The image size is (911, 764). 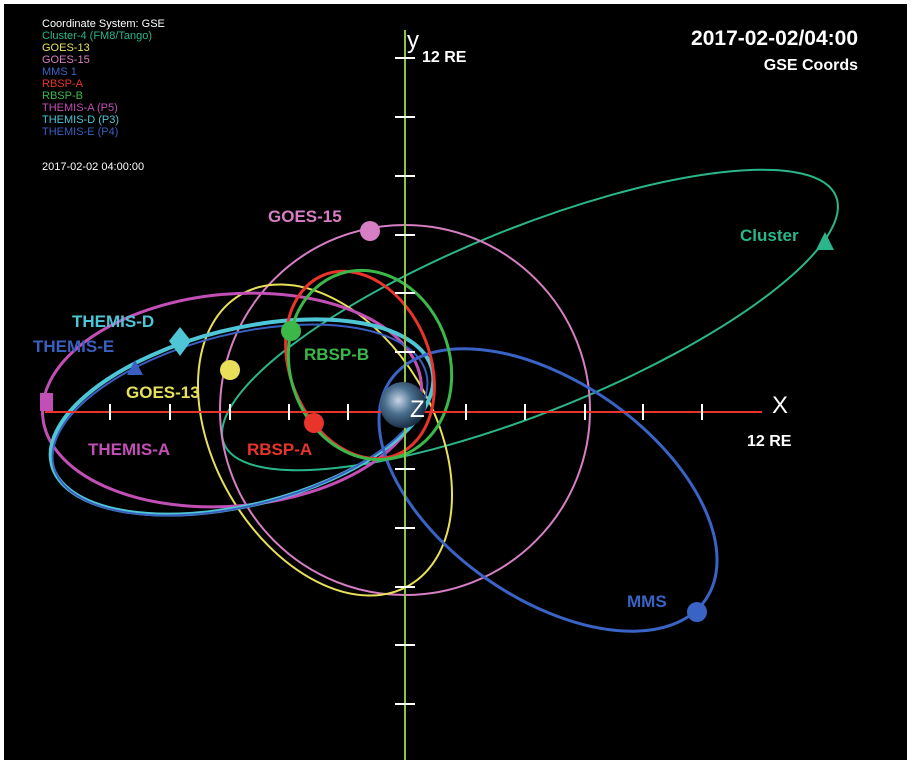 What do you see at coordinates (129, 449) in the screenshot?
I see `themis-a-label: THEMIS-A` at bounding box center [129, 449].